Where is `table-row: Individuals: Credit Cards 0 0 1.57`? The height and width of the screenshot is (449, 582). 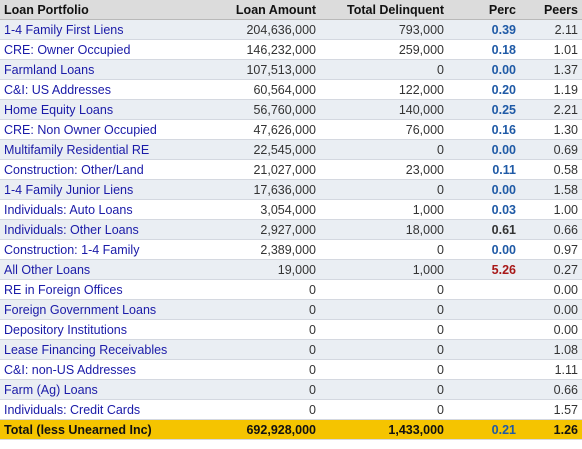 table-row: Individuals: Credit Cards 0 0 1.57 is located at coordinates (291, 409).